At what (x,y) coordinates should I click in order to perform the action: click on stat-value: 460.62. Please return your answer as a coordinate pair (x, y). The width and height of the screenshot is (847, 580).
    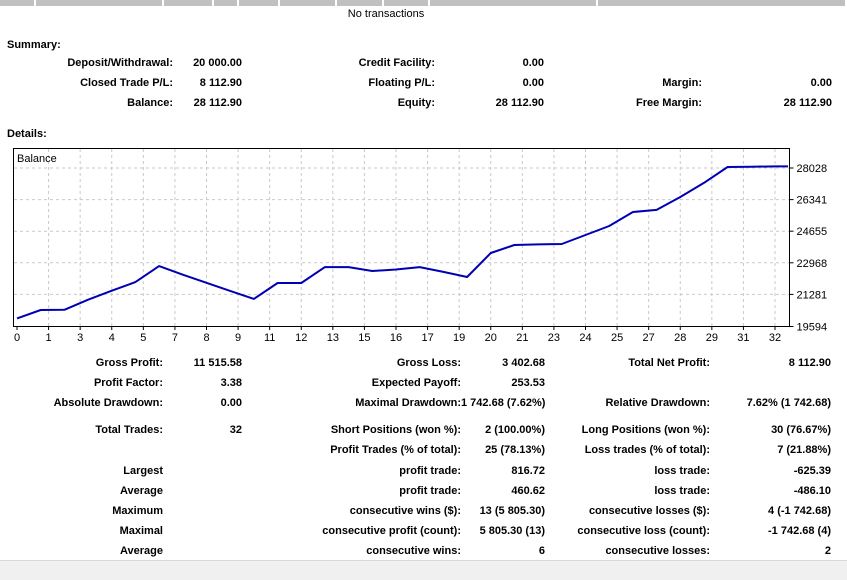
    Looking at the image, I should click on (528, 491).